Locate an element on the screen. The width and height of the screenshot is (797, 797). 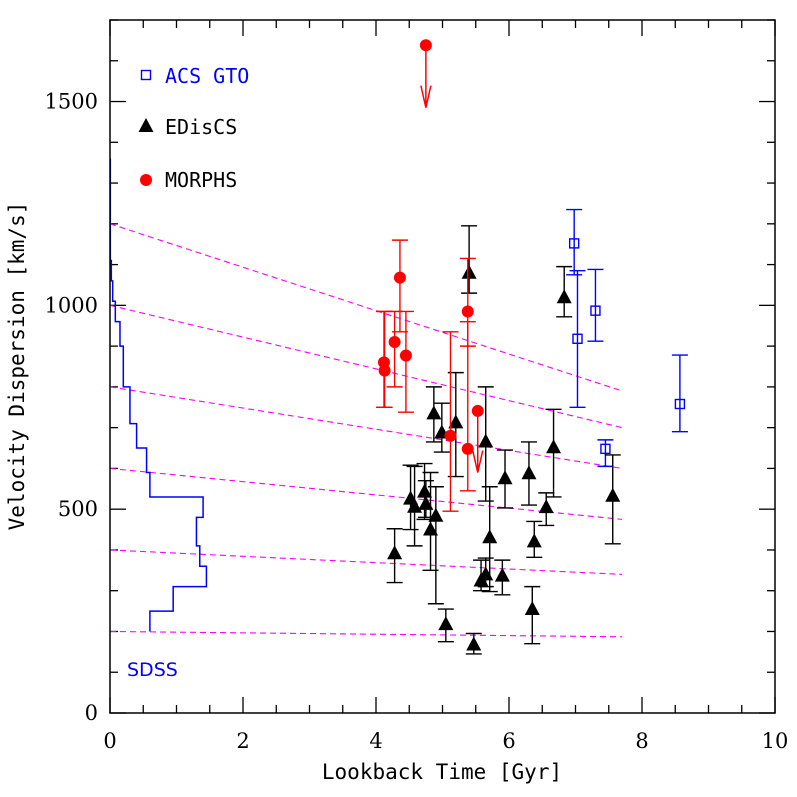
legend-marker-ediscs is located at coordinates (146, 125).